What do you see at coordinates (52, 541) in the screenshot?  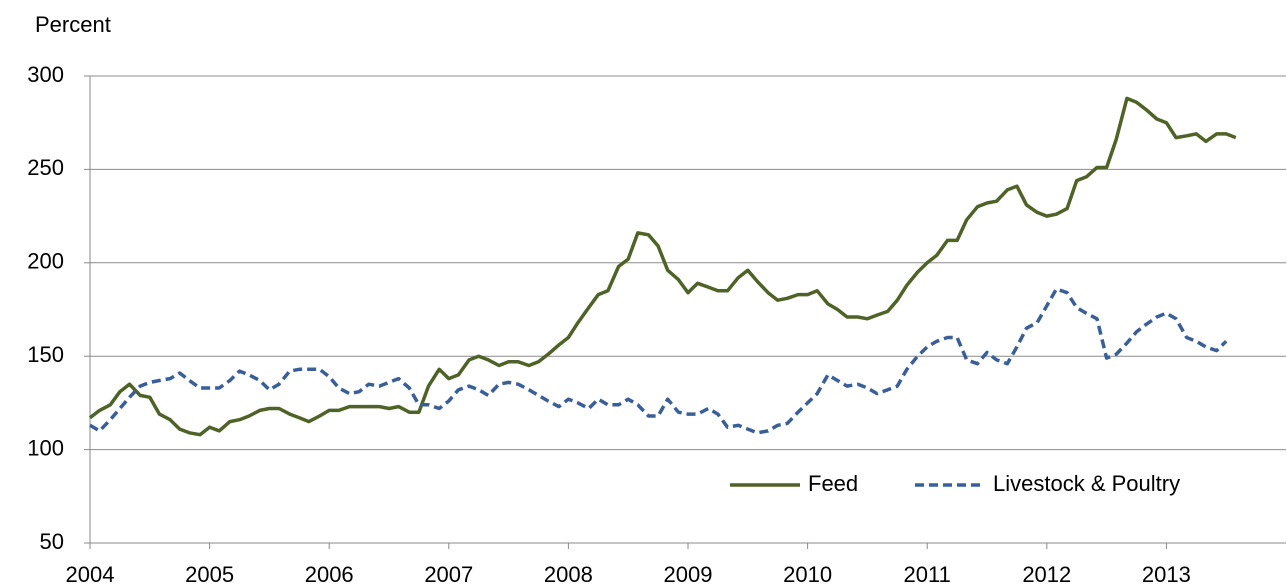 I see `y-tick-label: 50` at bounding box center [52, 541].